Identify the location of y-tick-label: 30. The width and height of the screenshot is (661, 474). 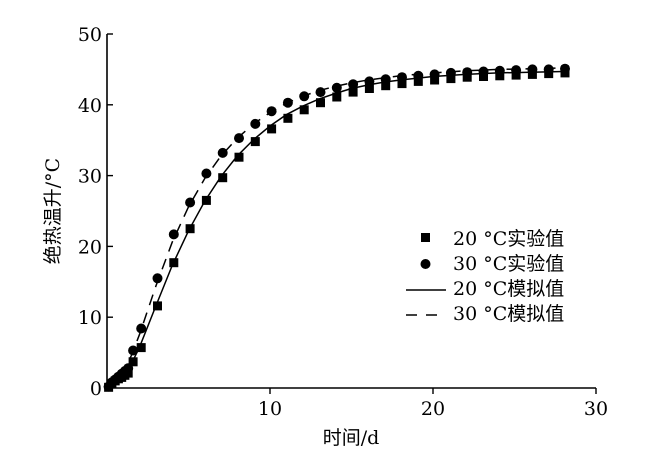
(90, 177).